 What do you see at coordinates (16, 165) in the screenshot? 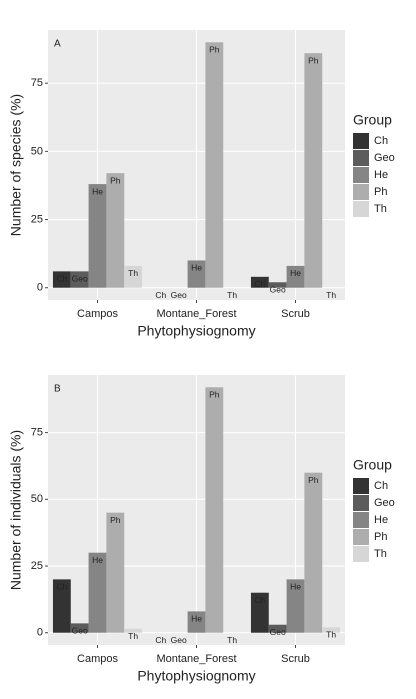
I see `y-axis-title: Number of species (%)` at bounding box center [16, 165].